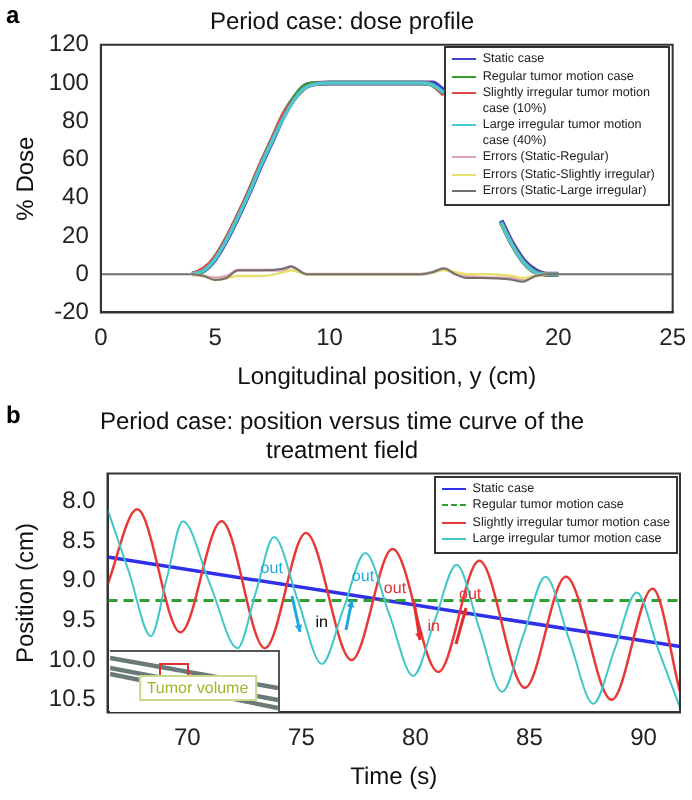 The image size is (692, 800). I want to click on x-tick-label: 5, so click(215, 337).